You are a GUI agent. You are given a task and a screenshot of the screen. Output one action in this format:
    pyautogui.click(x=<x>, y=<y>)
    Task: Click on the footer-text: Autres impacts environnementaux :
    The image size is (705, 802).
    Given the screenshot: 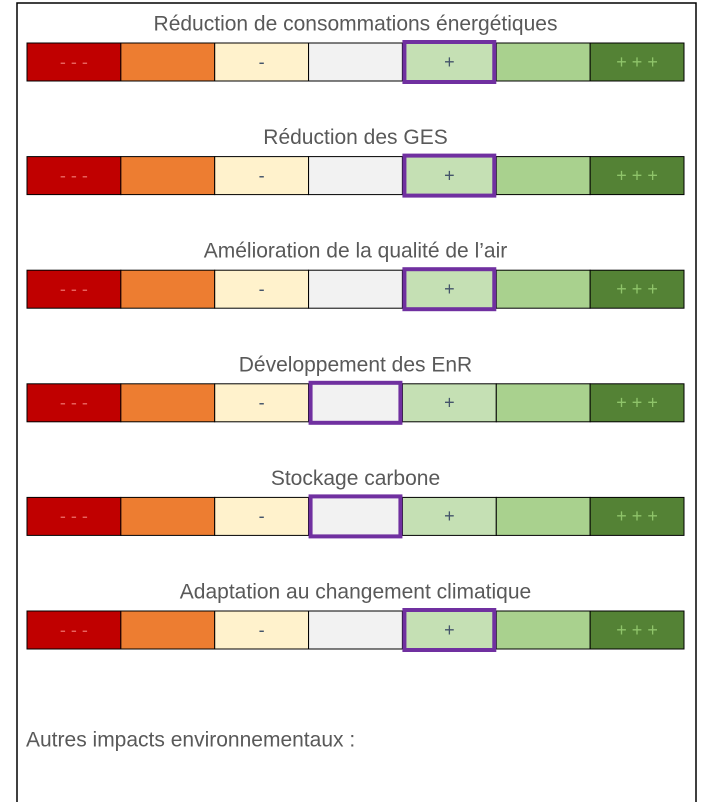 What is the action you would take?
    pyautogui.click(x=190, y=740)
    